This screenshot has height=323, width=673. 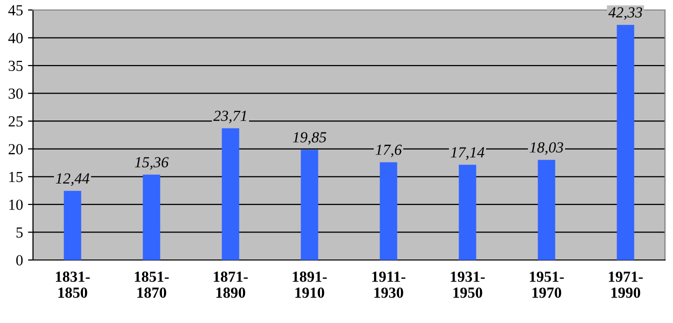 I want to click on data-label: 18,03, so click(x=547, y=148).